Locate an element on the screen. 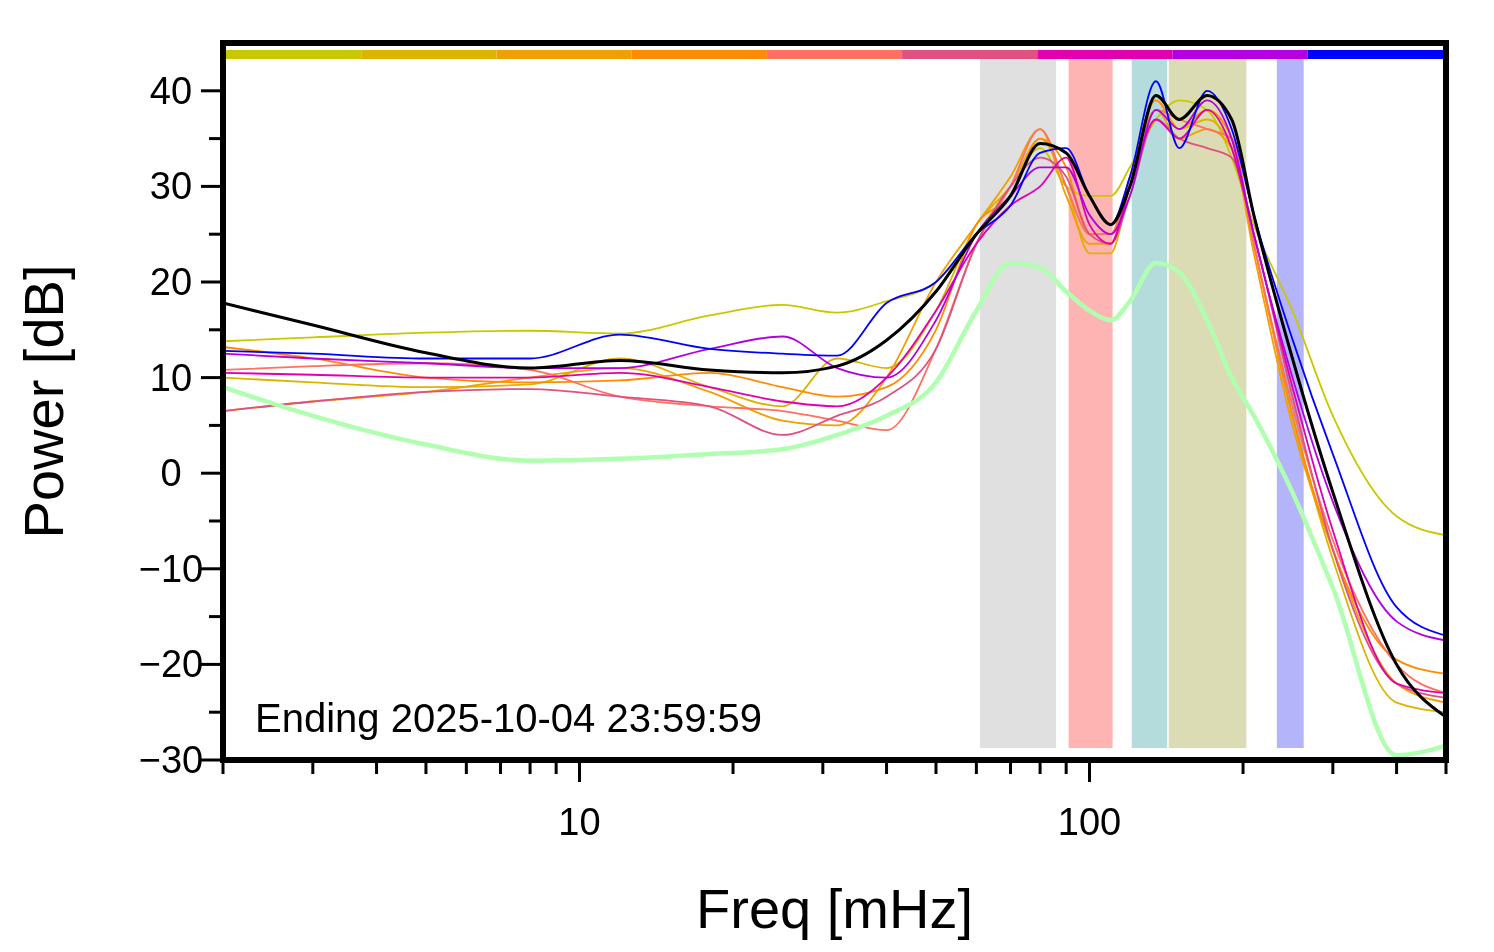 The width and height of the screenshot is (1494, 952). y-tick-label: 10 is located at coordinates (171, 377).